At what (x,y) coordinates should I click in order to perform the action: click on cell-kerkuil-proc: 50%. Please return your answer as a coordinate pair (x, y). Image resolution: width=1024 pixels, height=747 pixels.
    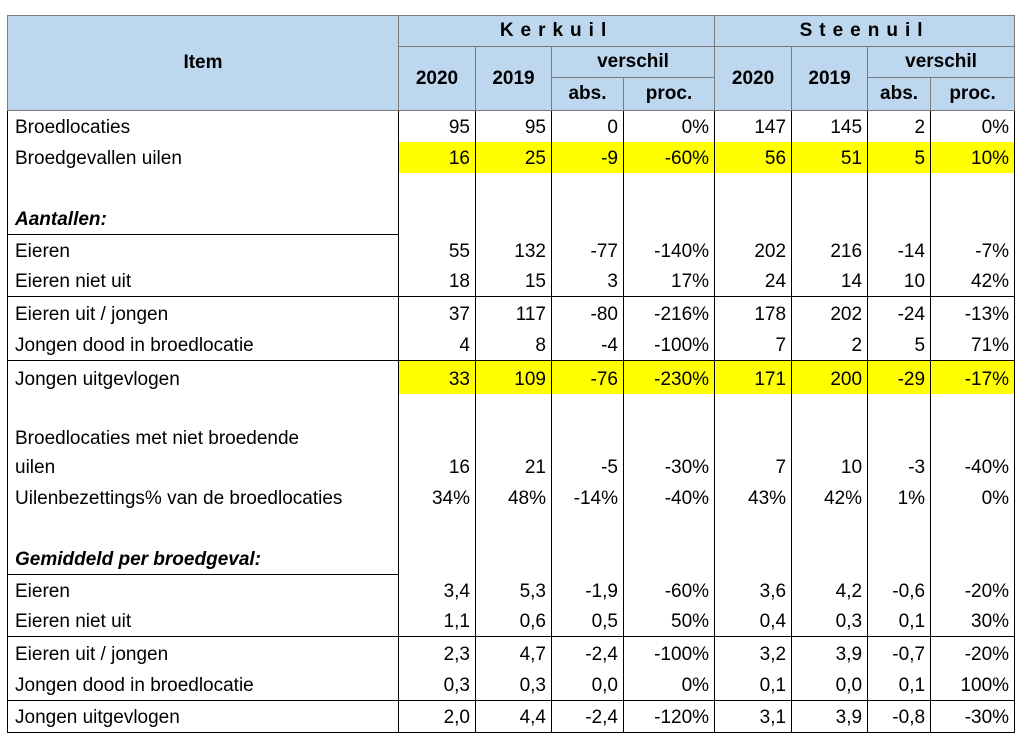
    Looking at the image, I should click on (668, 621).